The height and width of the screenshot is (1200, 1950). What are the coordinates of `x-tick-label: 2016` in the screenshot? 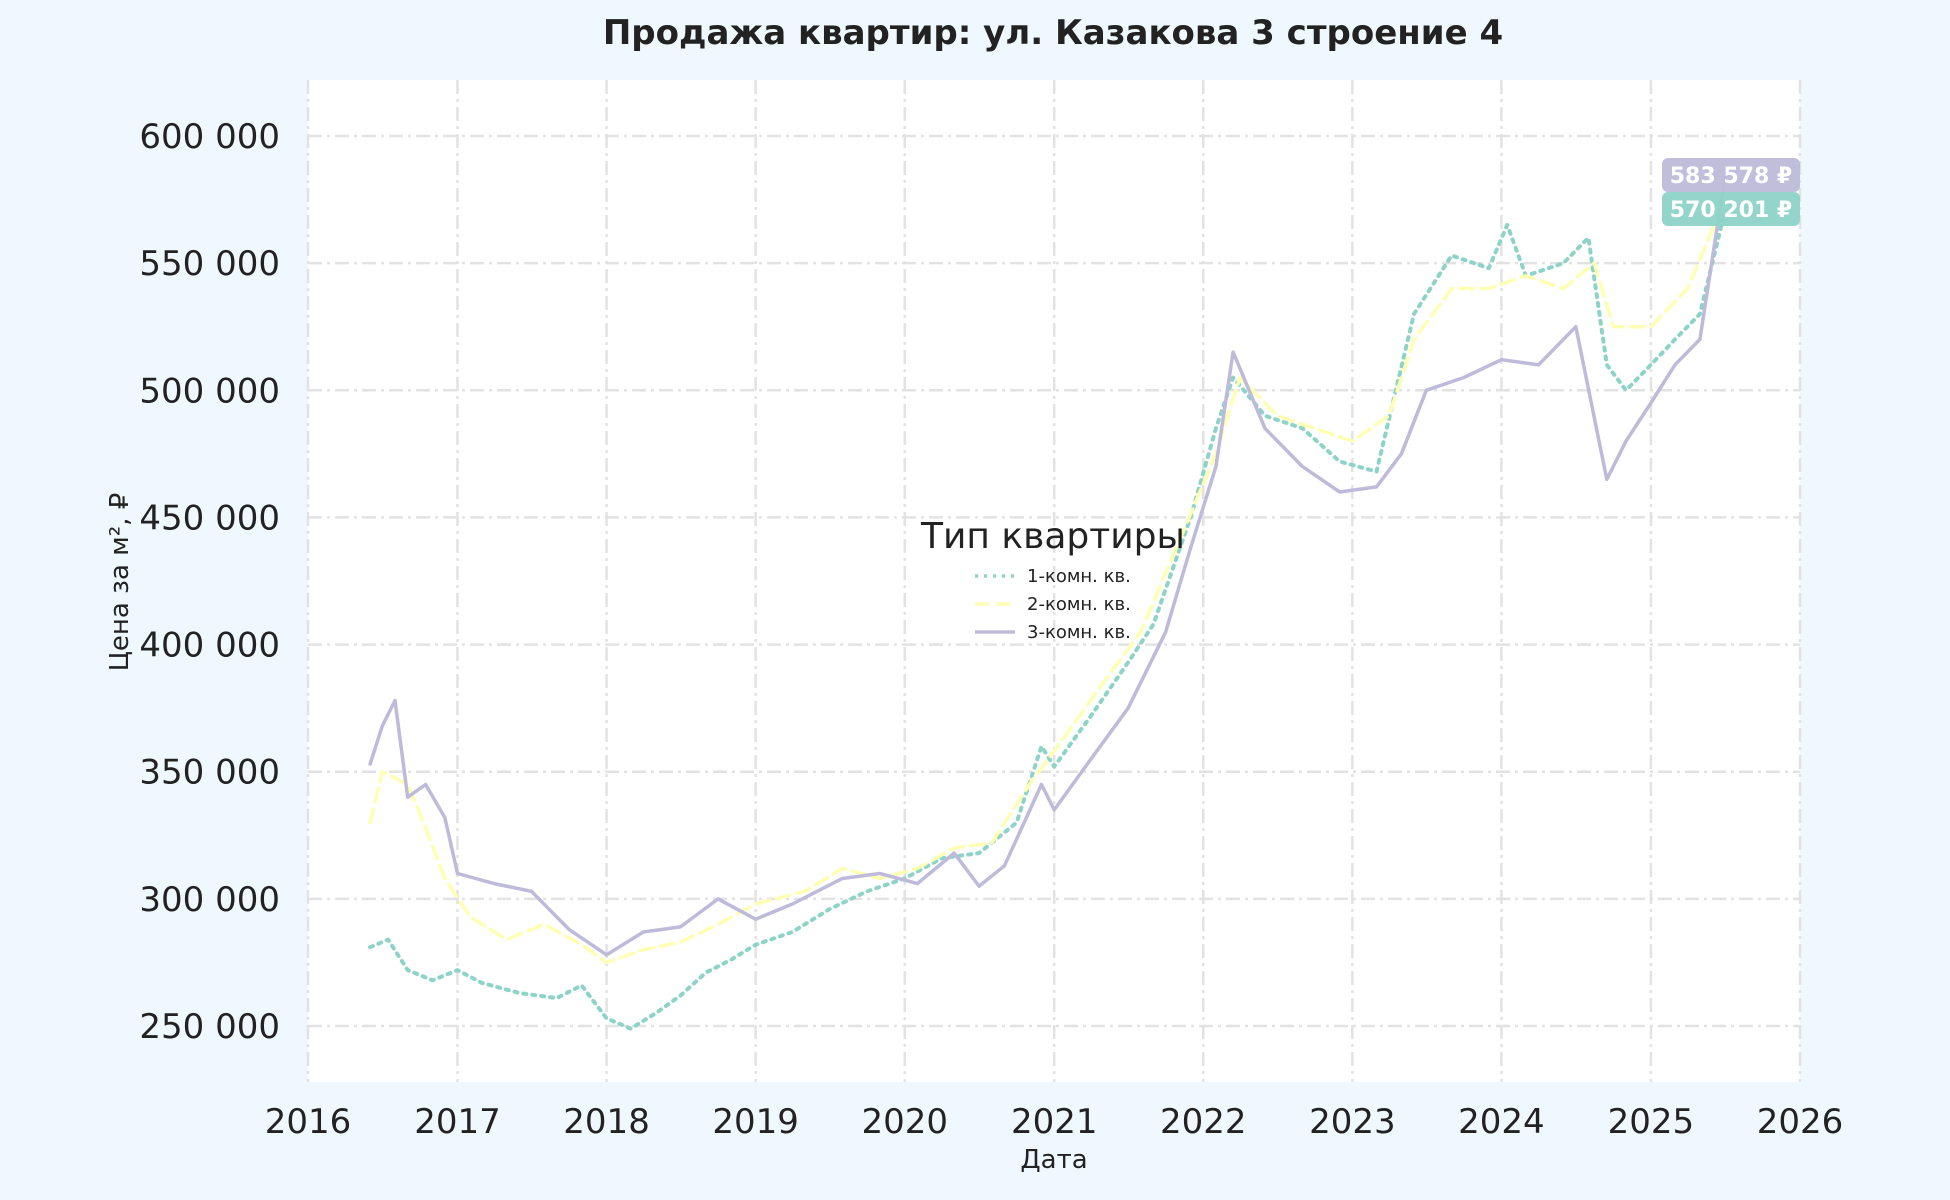 It's located at (308, 1122).